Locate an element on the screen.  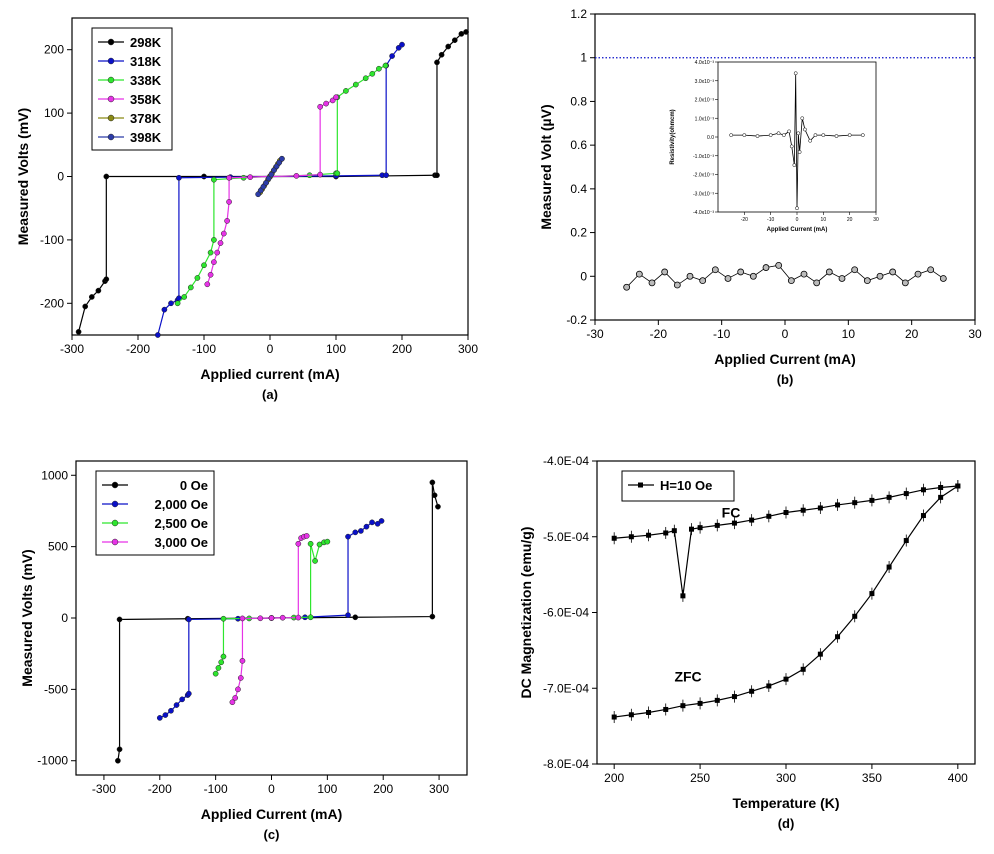
y-tick-label: 0 is located at coordinates (583, 276).